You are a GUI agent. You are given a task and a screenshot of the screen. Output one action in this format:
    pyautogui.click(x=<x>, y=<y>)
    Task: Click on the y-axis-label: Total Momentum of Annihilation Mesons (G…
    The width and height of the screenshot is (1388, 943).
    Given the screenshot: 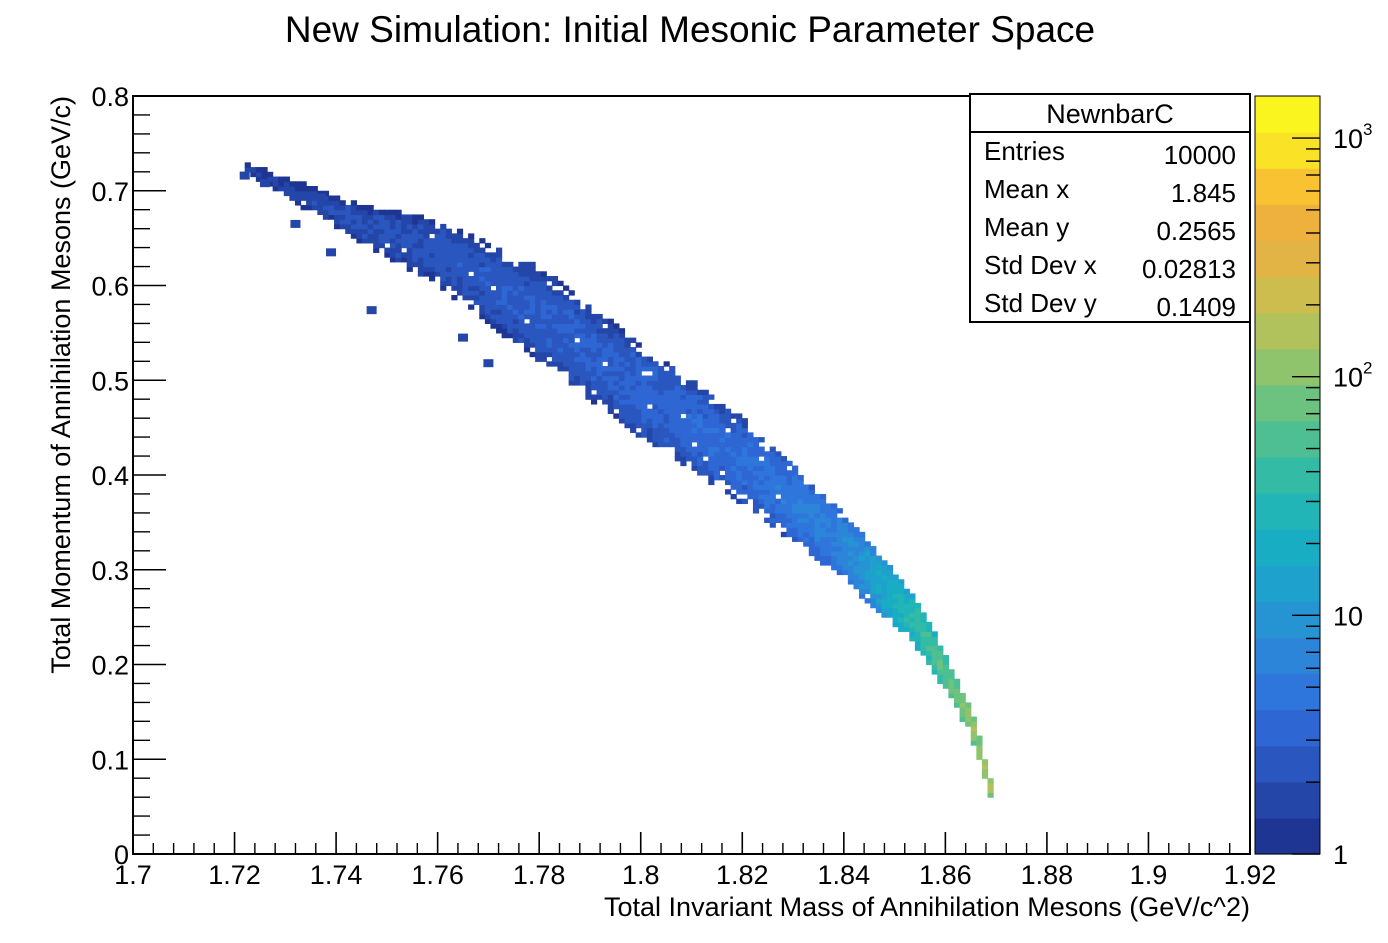 What is the action you would take?
    pyautogui.click(x=61, y=385)
    